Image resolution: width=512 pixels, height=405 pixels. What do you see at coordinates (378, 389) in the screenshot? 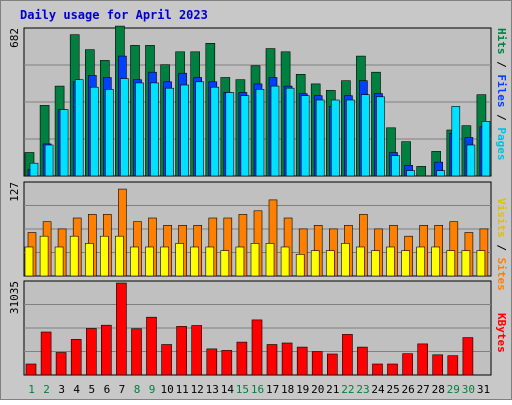
I see `x-tick-label-day-24: 24` at bounding box center [378, 389].